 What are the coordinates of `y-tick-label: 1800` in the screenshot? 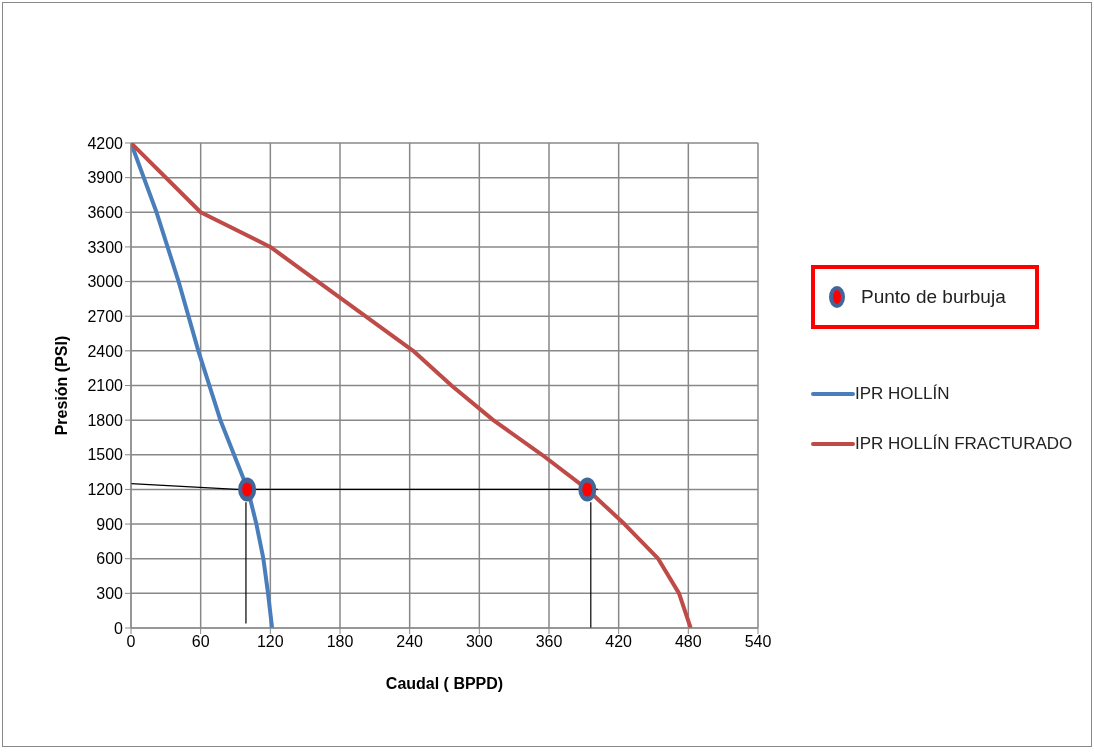 It's located at (105, 420).